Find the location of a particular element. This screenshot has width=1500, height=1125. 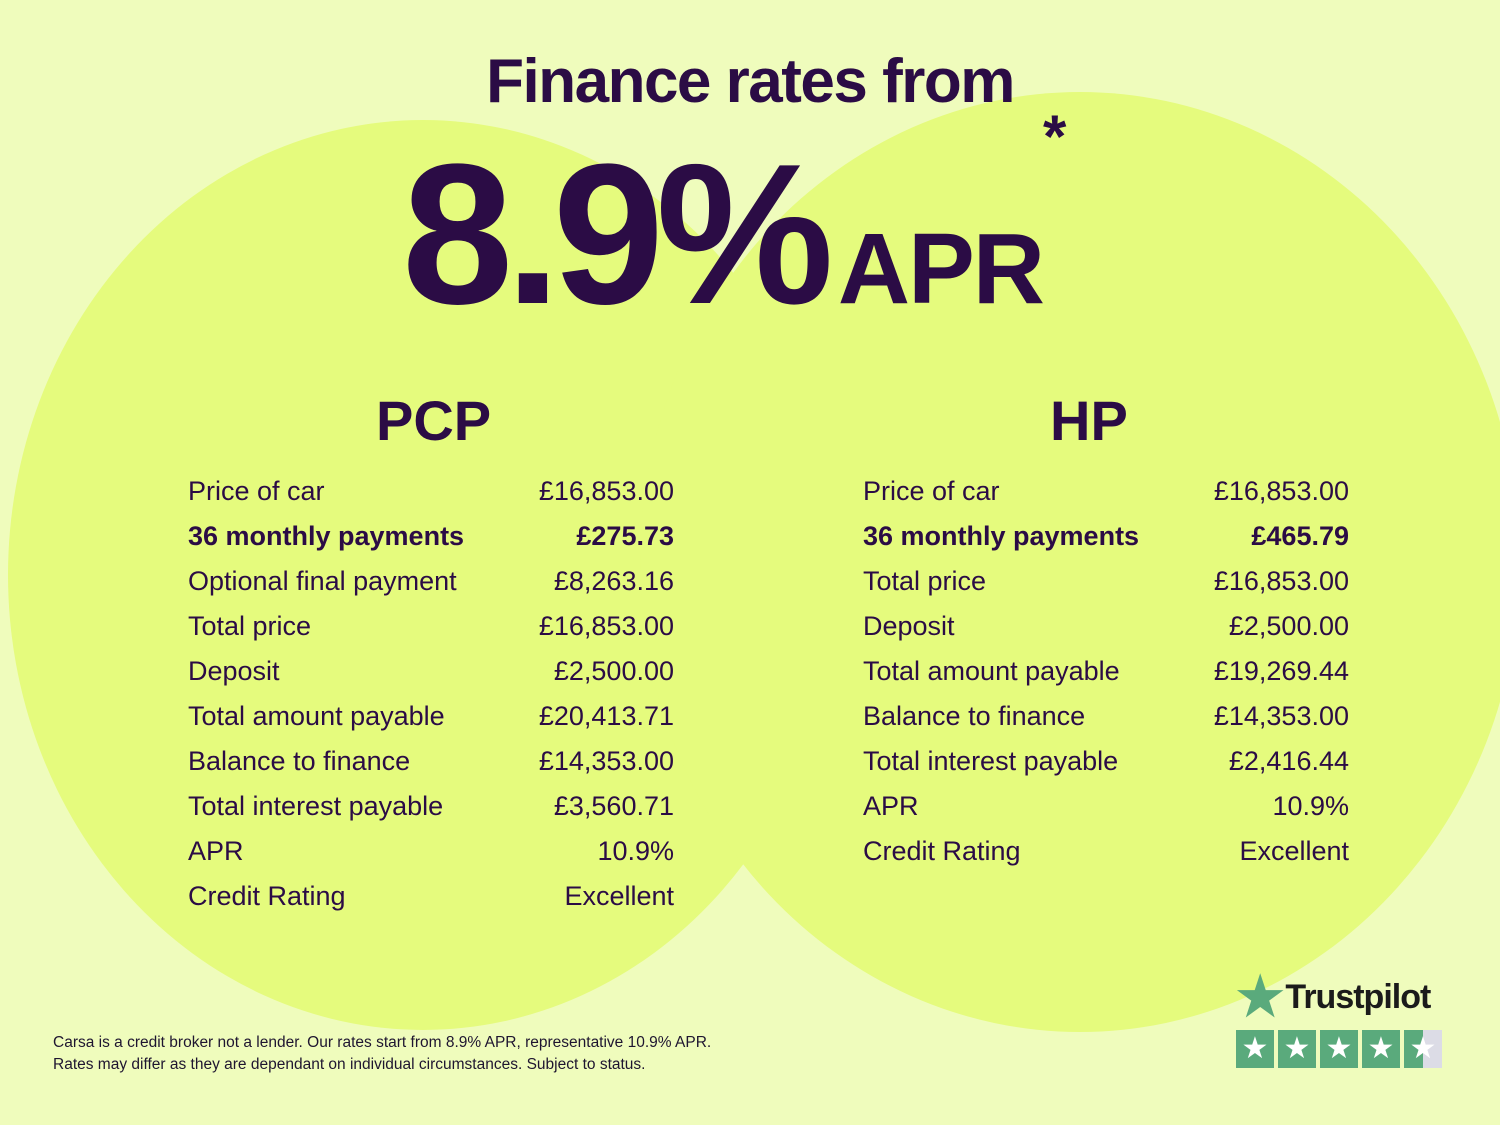

table-row: Optional final payment £8,263.16 is located at coordinates (431, 584).